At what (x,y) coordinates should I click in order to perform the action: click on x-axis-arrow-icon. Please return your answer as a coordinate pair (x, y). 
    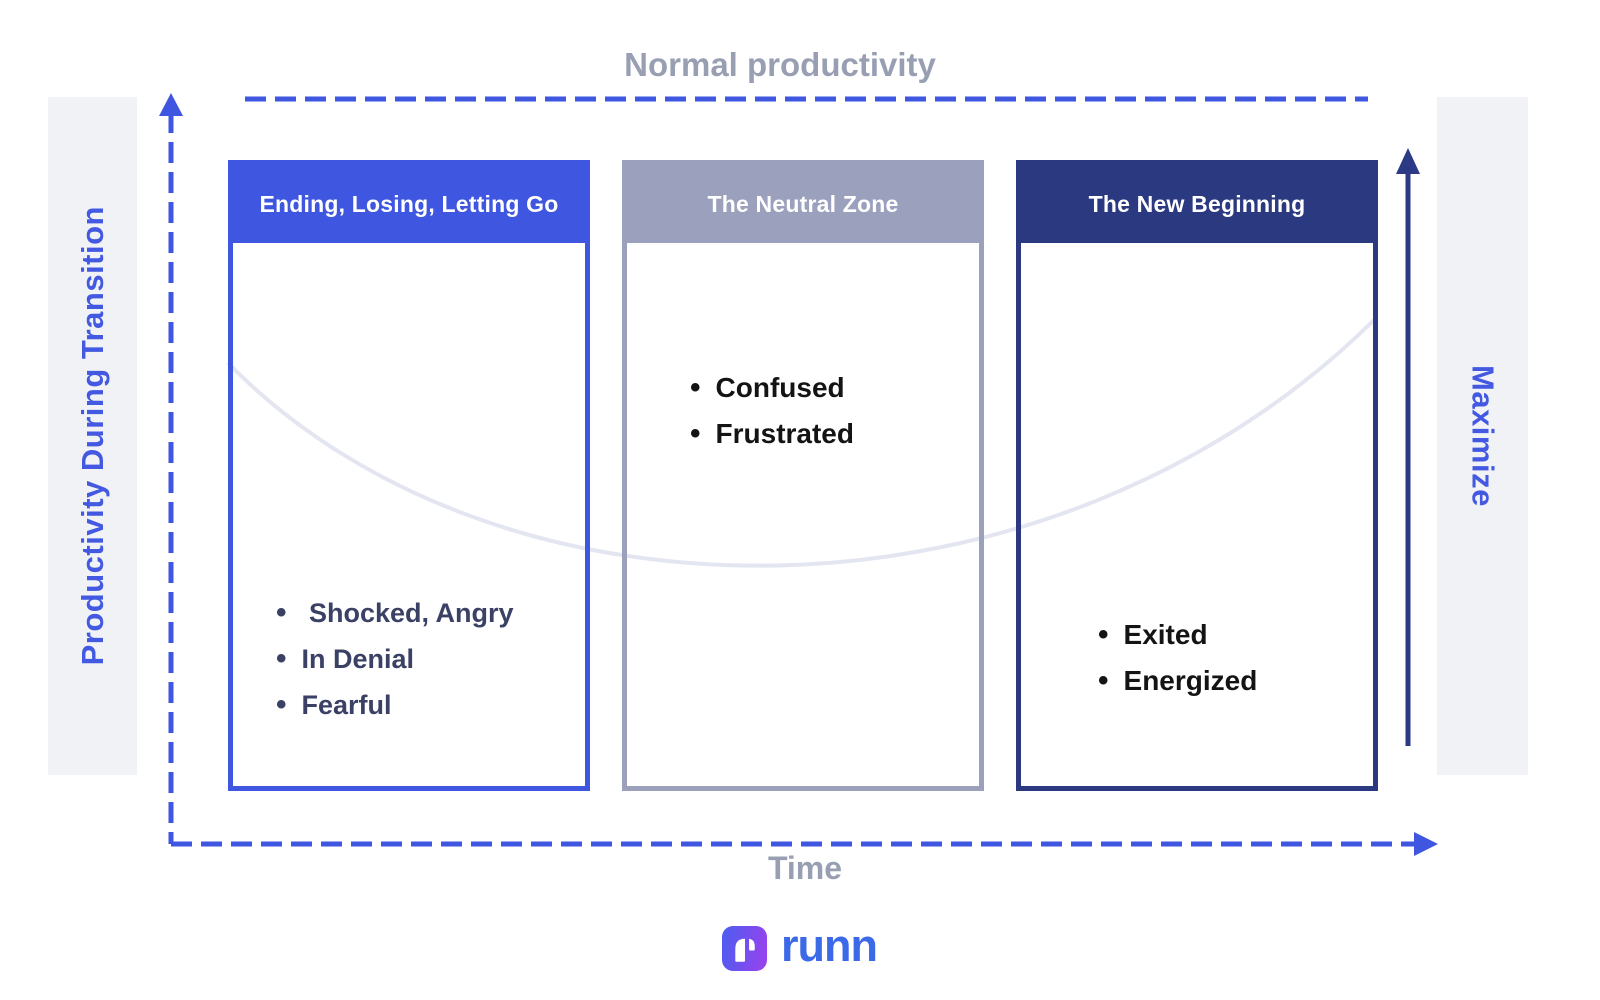
    Looking at the image, I should click on (1426, 844).